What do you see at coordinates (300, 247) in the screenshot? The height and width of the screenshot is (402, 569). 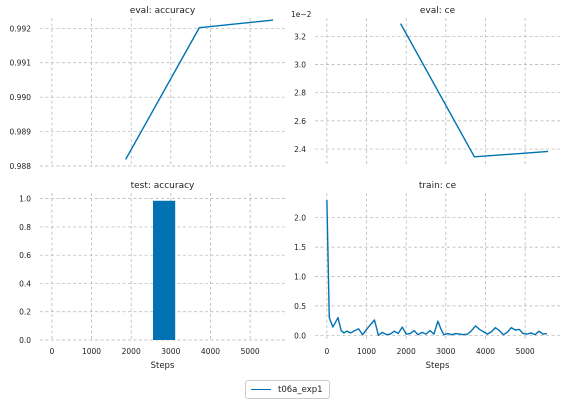 I see `y-tick-label: 1.5` at bounding box center [300, 247].